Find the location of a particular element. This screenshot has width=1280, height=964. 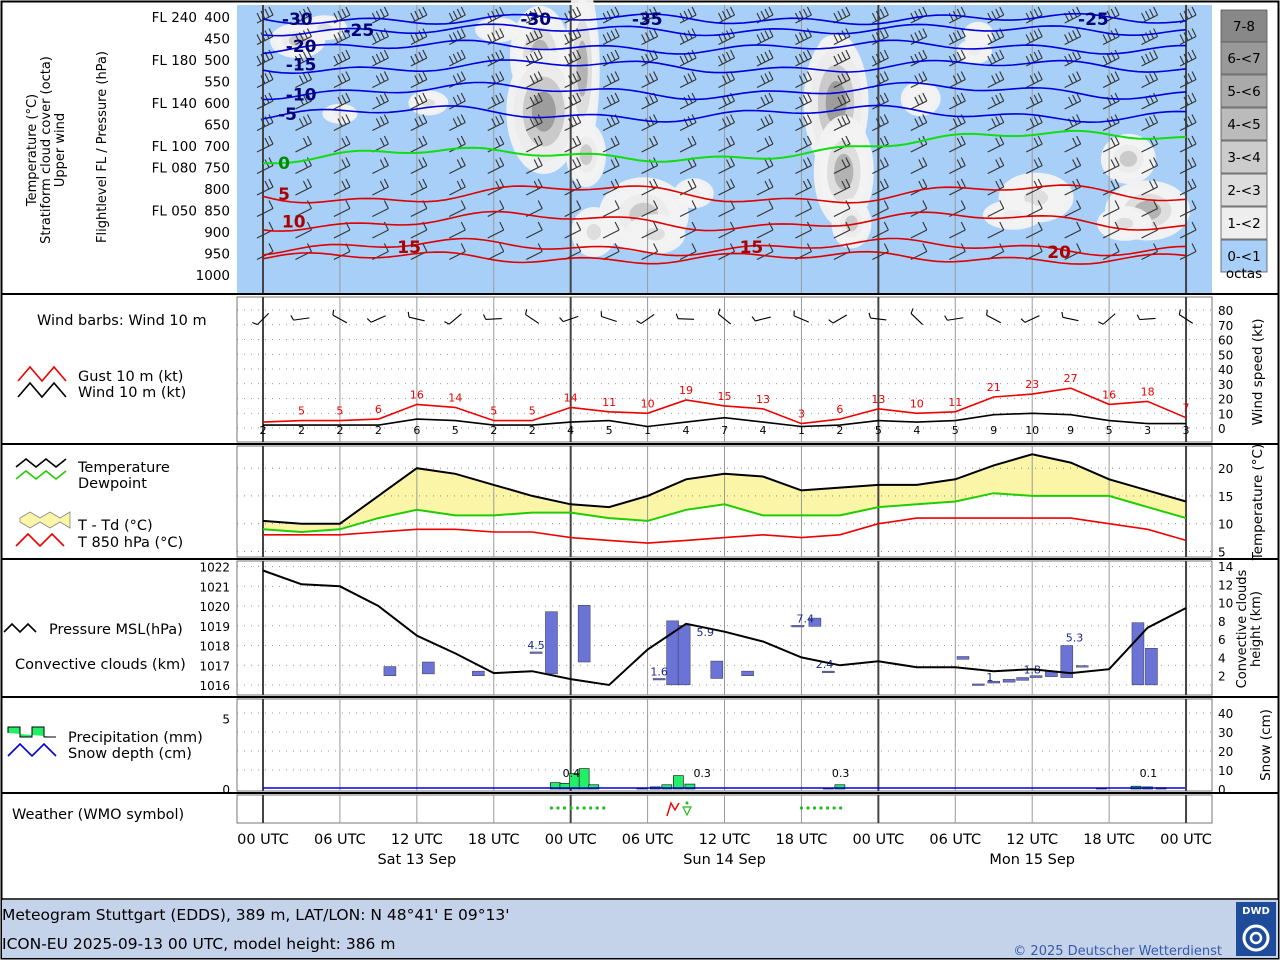

pressure-level-label: 850 is located at coordinates (217, 212).